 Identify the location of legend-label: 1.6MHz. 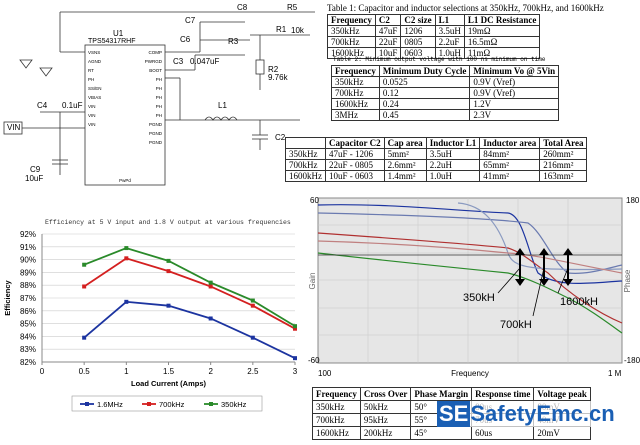
(110, 404).